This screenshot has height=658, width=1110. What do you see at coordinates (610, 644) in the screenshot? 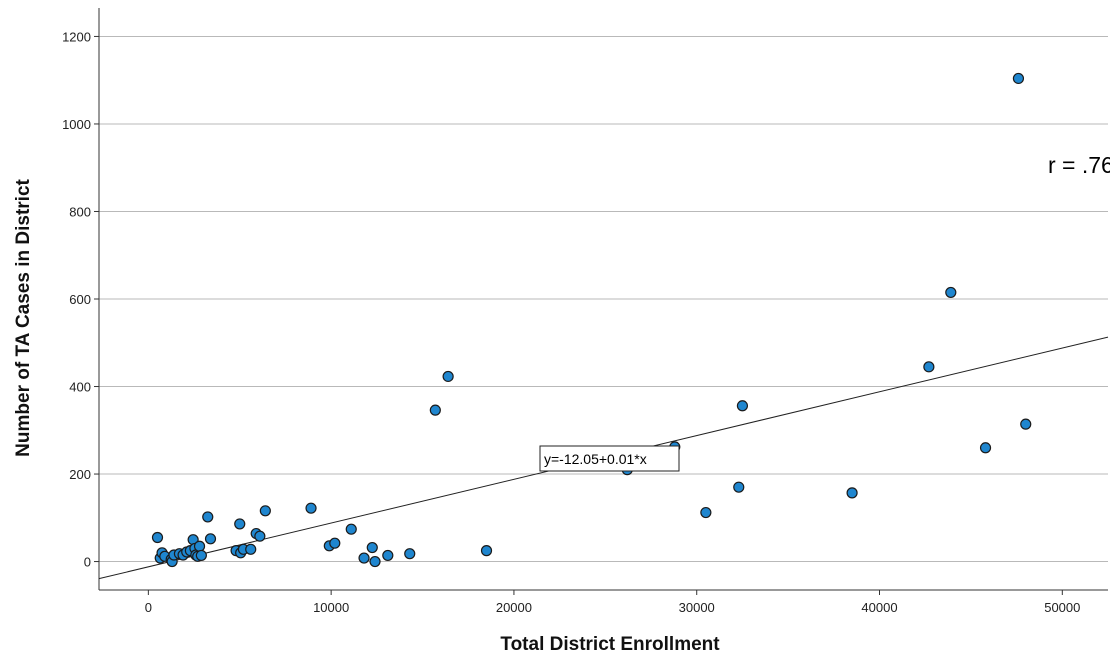
I see `x-axis-title: Total District Enrollment` at bounding box center [610, 644].